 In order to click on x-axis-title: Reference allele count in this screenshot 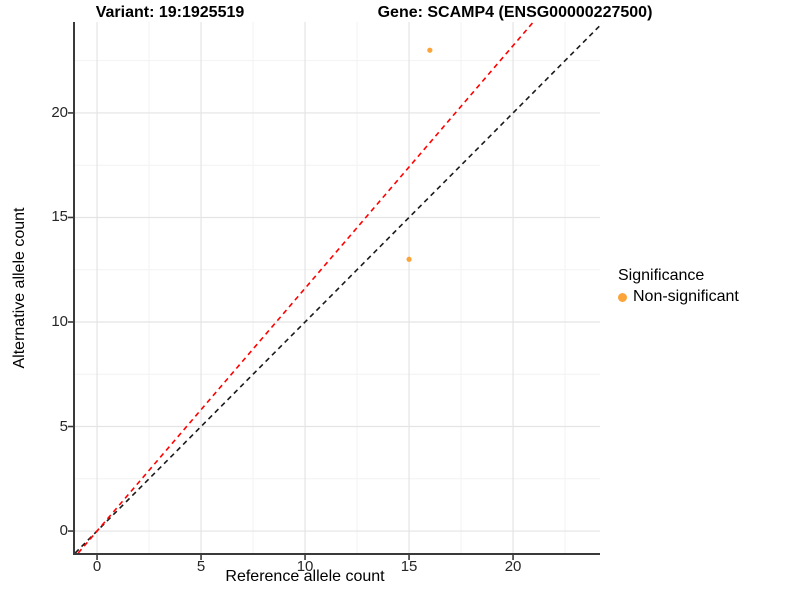, I will do `click(305, 576)`.